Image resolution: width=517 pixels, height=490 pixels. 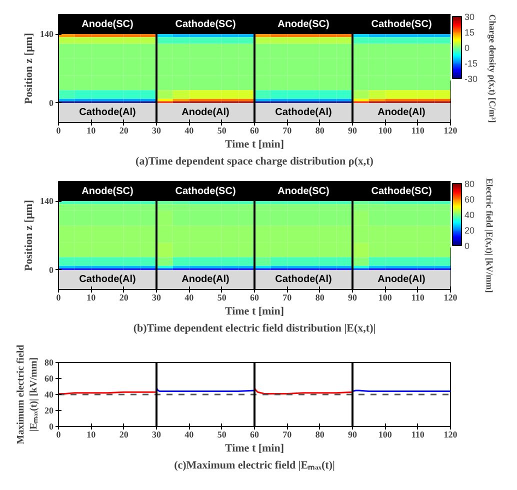 What do you see at coordinates (49, 411) in the screenshot?
I see `y-tick-label: 20` at bounding box center [49, 411].